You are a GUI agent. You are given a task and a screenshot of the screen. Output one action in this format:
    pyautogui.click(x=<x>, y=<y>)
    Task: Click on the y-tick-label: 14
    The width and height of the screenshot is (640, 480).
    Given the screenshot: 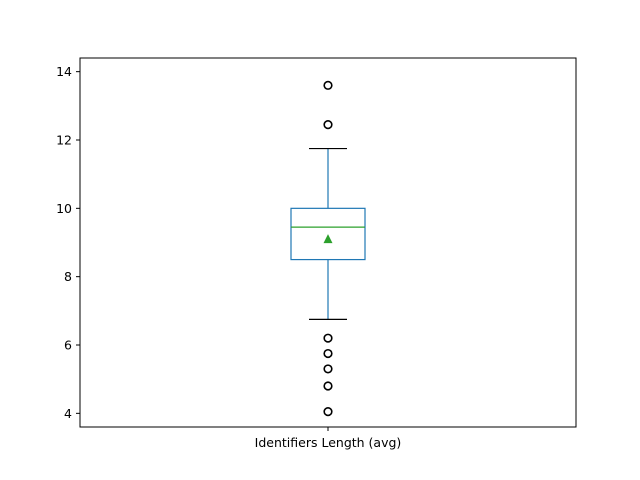 What is the action you would take?
    pyautogui.click(x=64, y=71)
    